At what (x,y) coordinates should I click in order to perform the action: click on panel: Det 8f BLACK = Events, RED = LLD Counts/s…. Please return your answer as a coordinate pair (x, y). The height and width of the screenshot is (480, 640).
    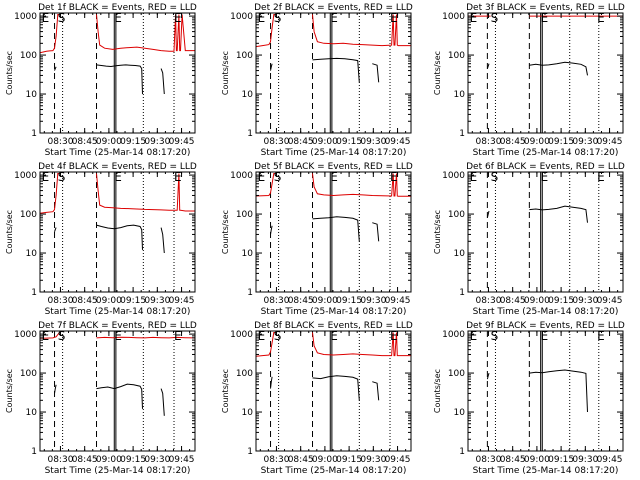
    Looking at the image, I should click on (317, 398).